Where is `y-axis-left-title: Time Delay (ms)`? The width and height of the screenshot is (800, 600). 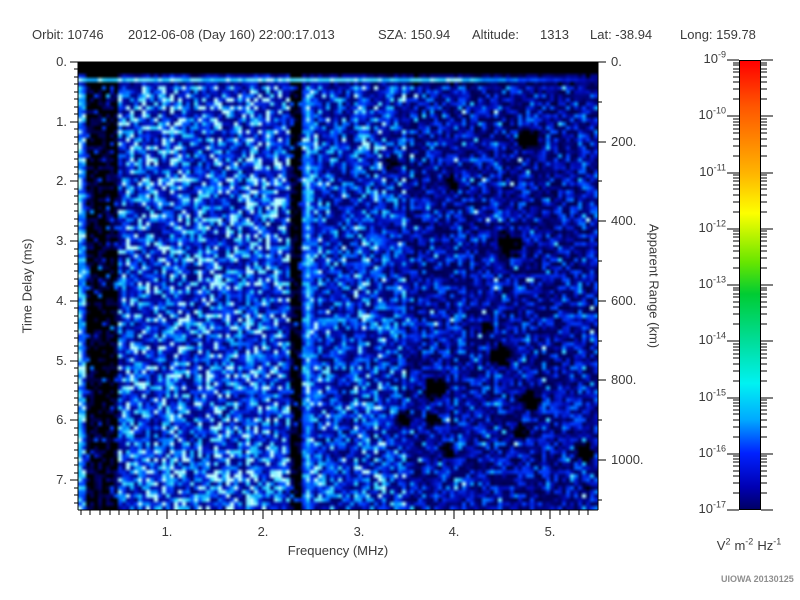
y-axis-left-title: Time Delay (ms) is located at coordinates (27, 286).